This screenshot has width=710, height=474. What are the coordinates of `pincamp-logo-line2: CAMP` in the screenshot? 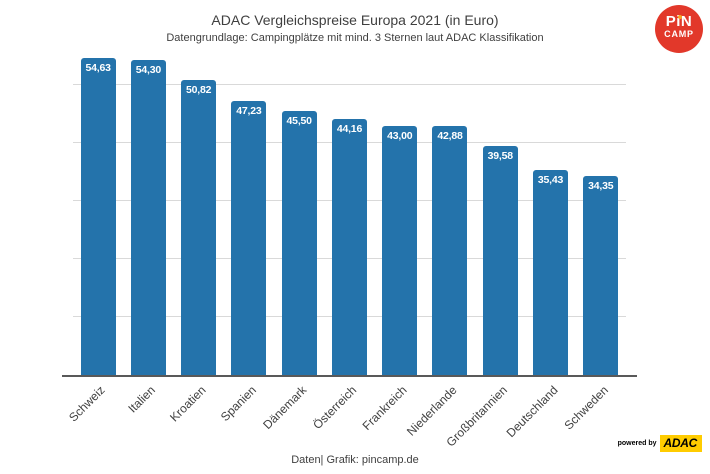 It's located at (679, 34).